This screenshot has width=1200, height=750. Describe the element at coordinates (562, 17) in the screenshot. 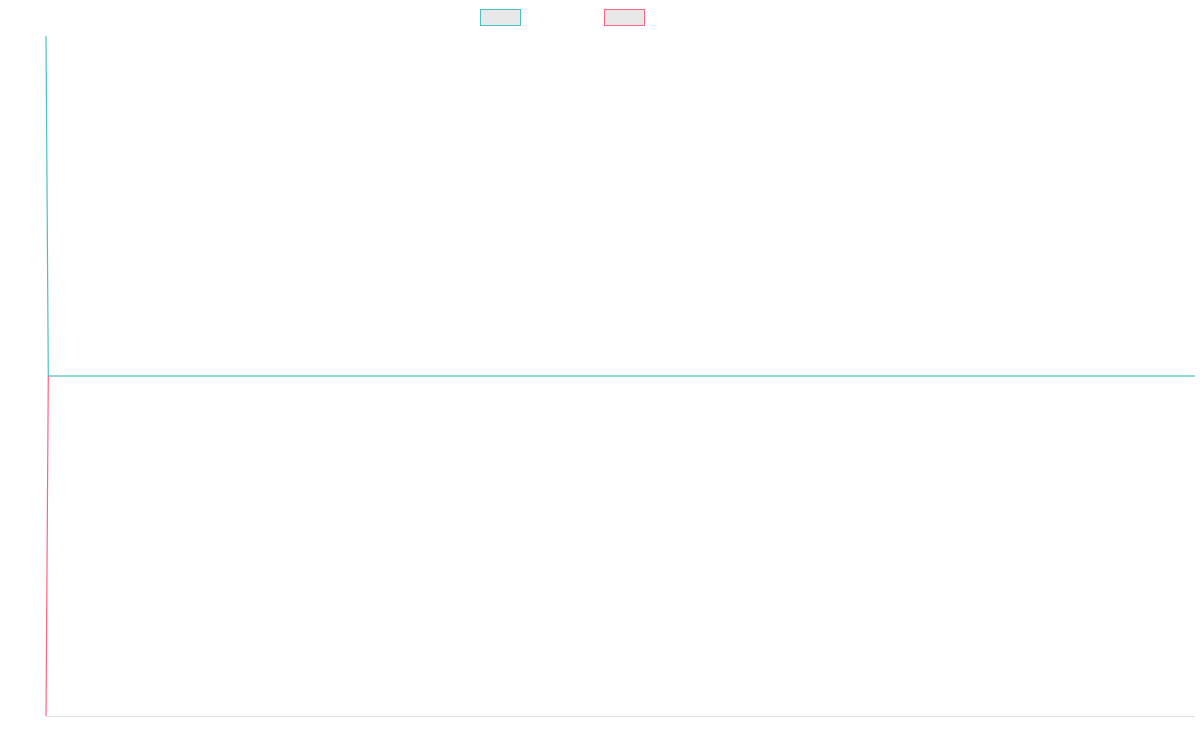

I see `legend` at that location.